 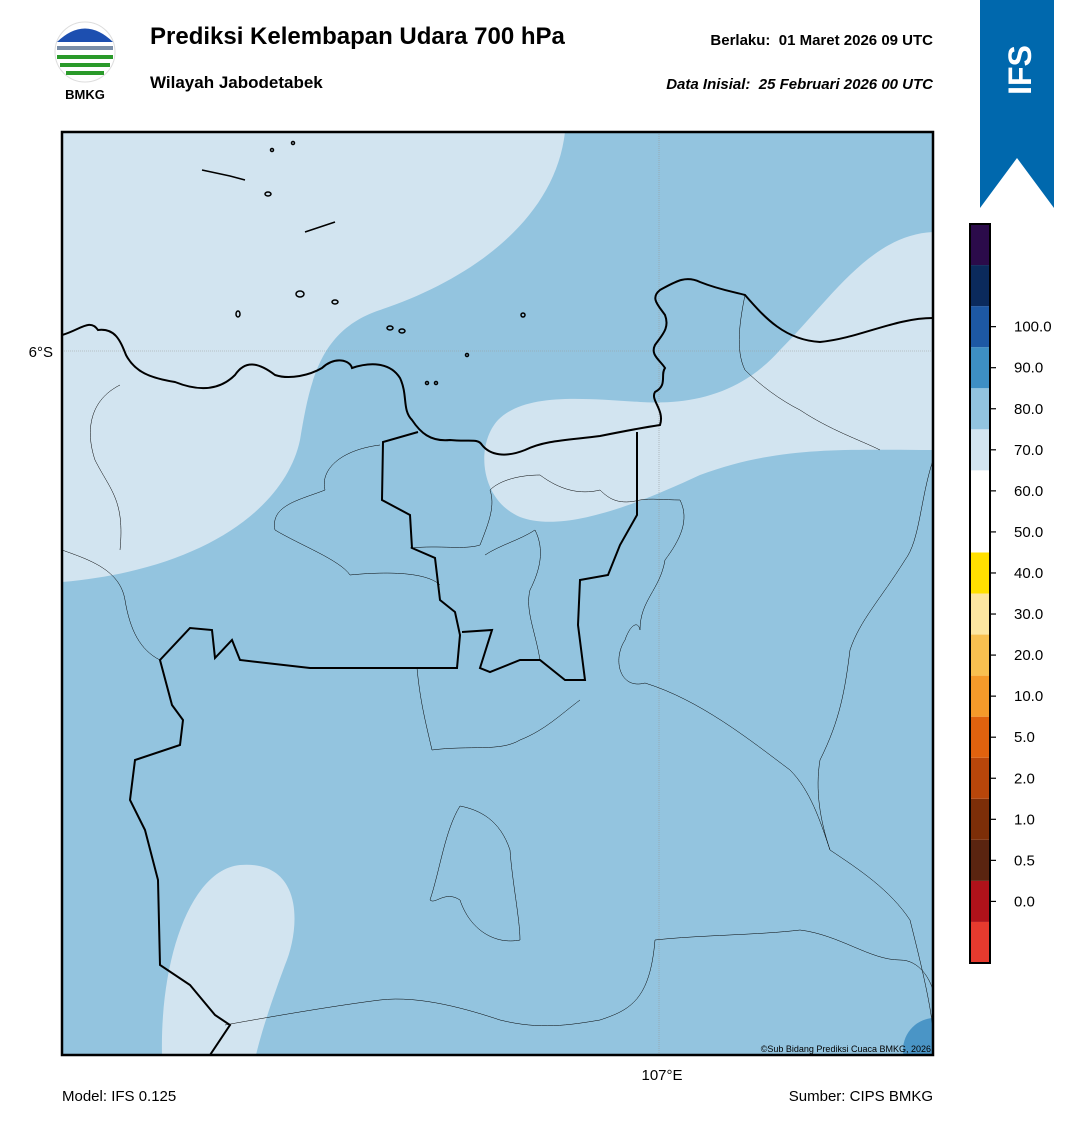 I want to click on logo: BMKG, so click(x=85, y=61).